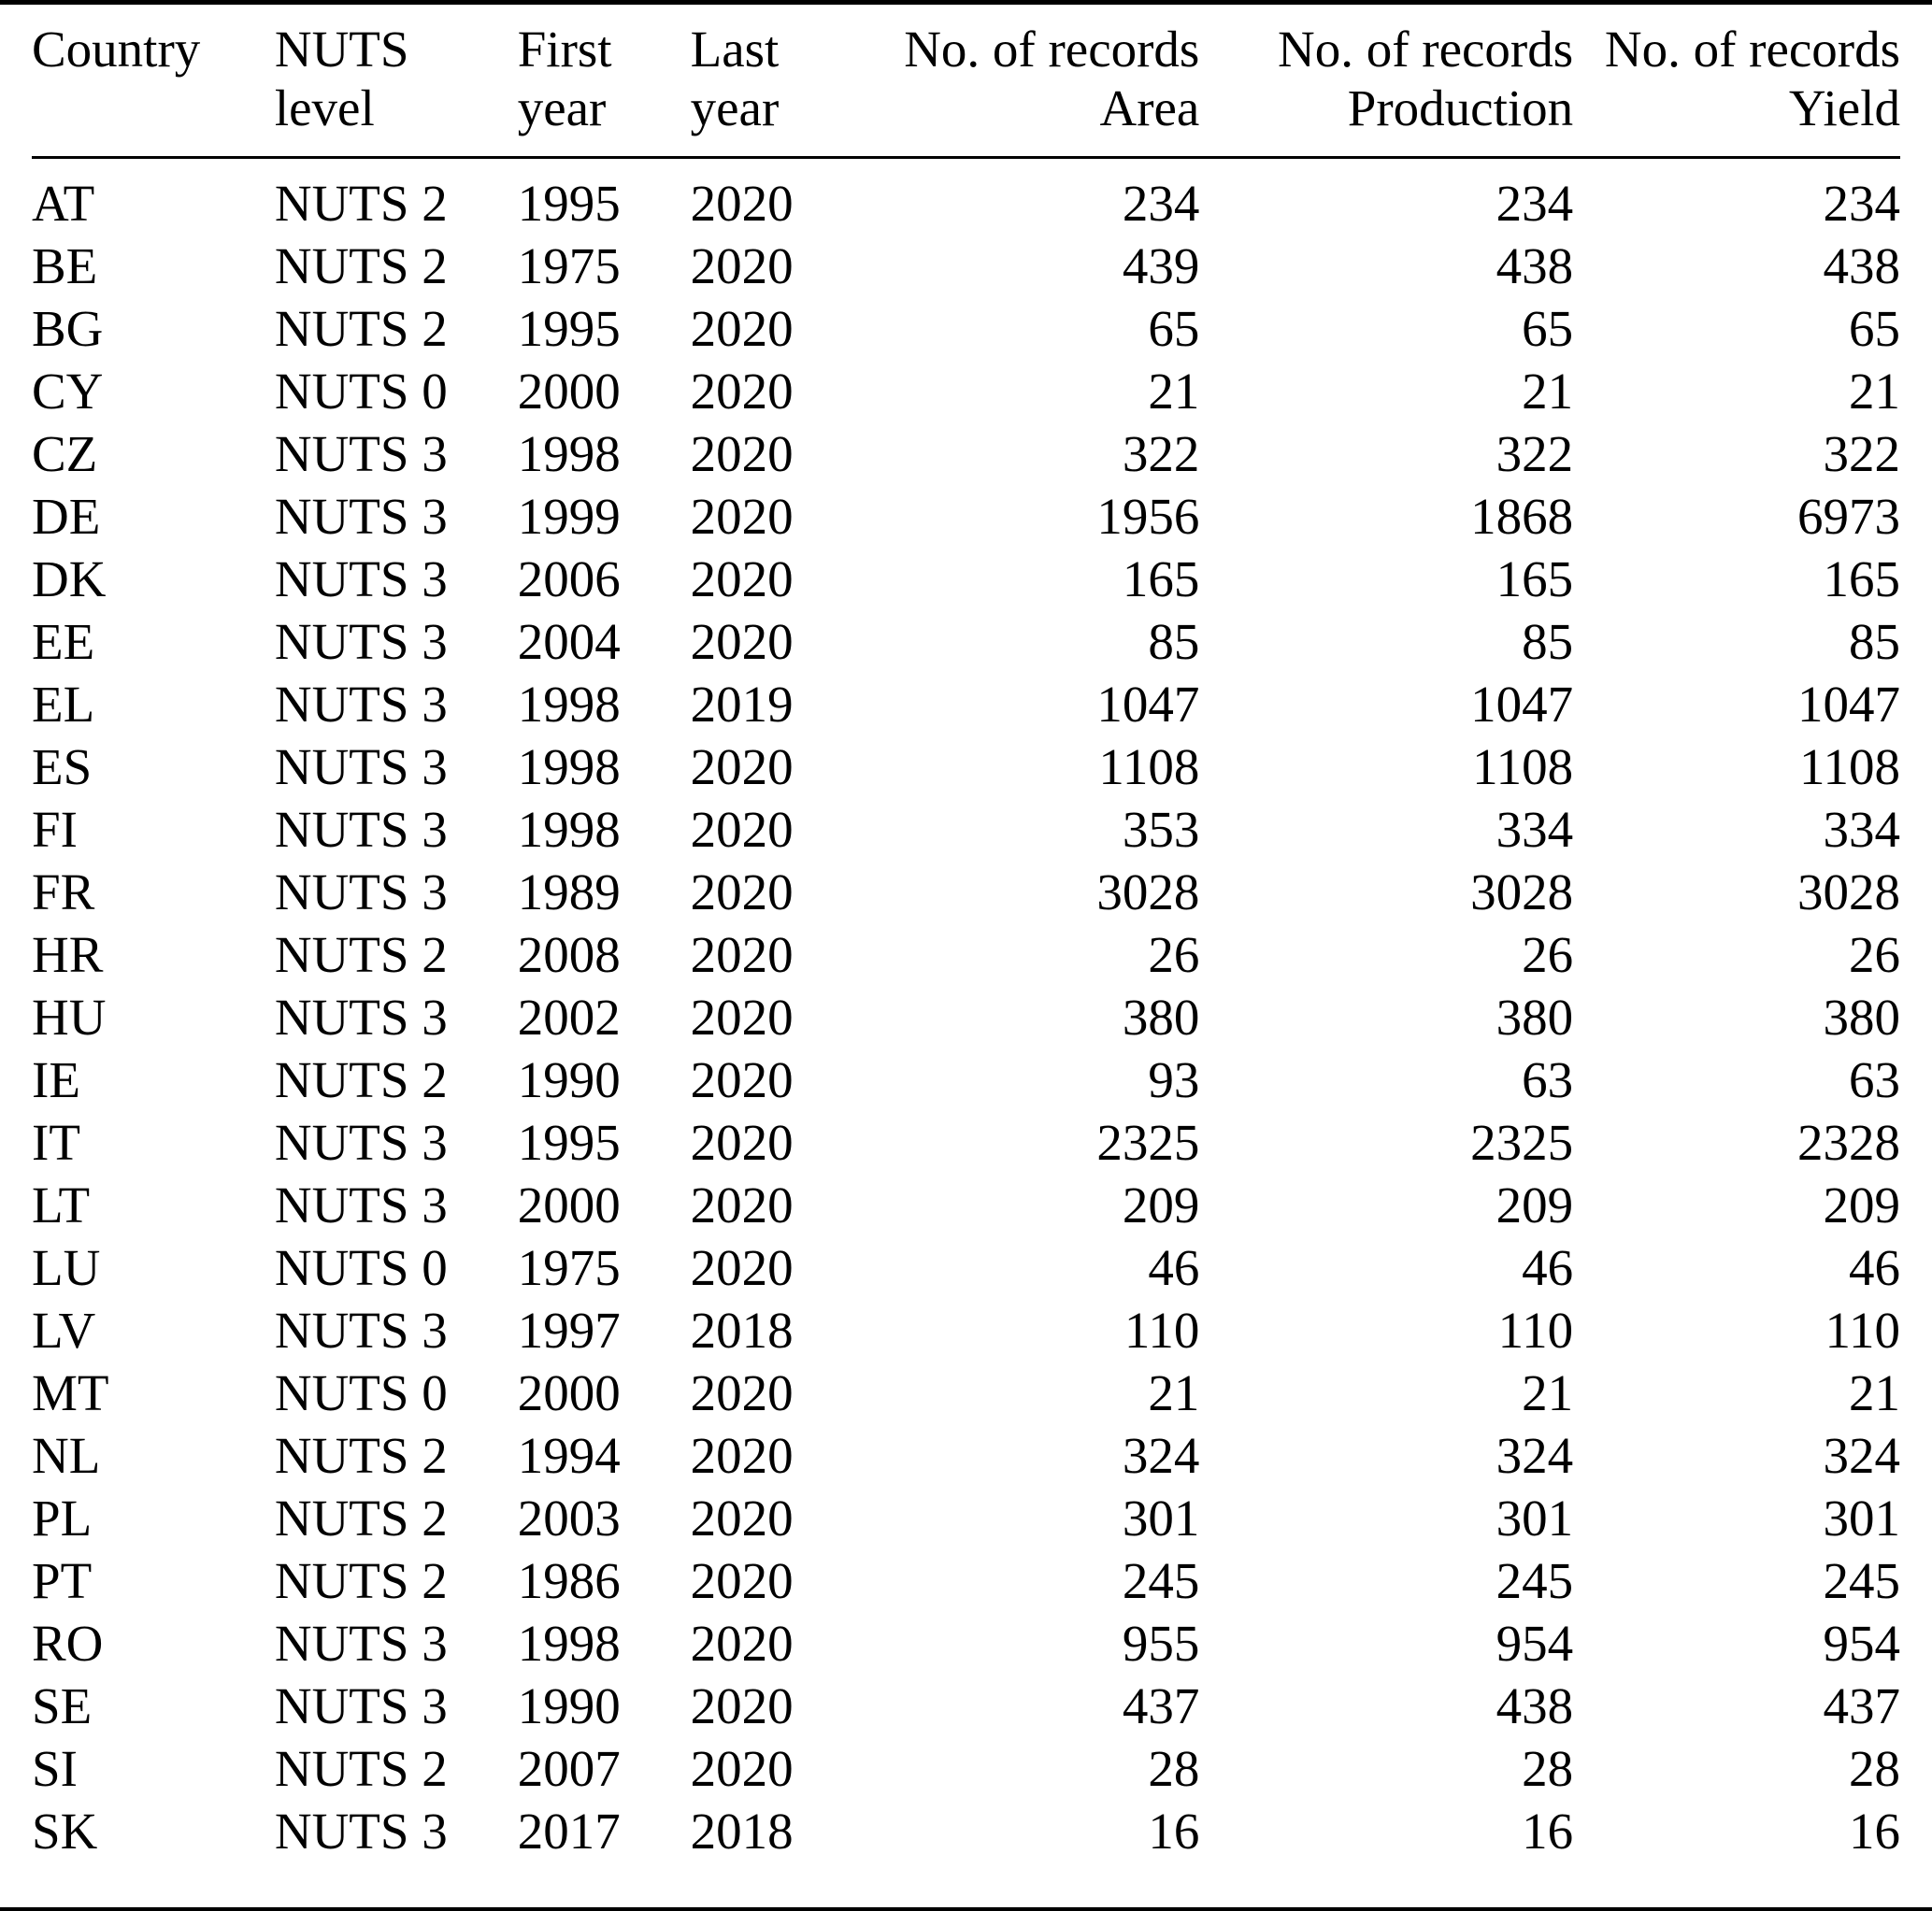 Image resolution: width=1932 pixels, height=1911 pixels. Describe the element at coordinates (64, 1330) in the screenshot. I see `country-cell: LV` at that location.